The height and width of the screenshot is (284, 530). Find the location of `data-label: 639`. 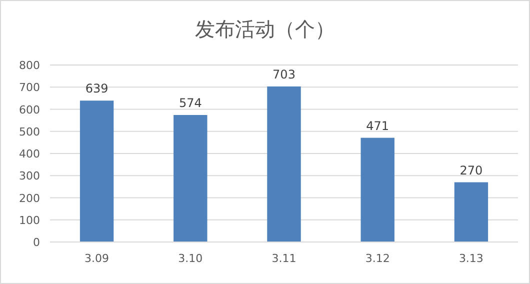

data-label: 639 is located at coordinates (96, 89).